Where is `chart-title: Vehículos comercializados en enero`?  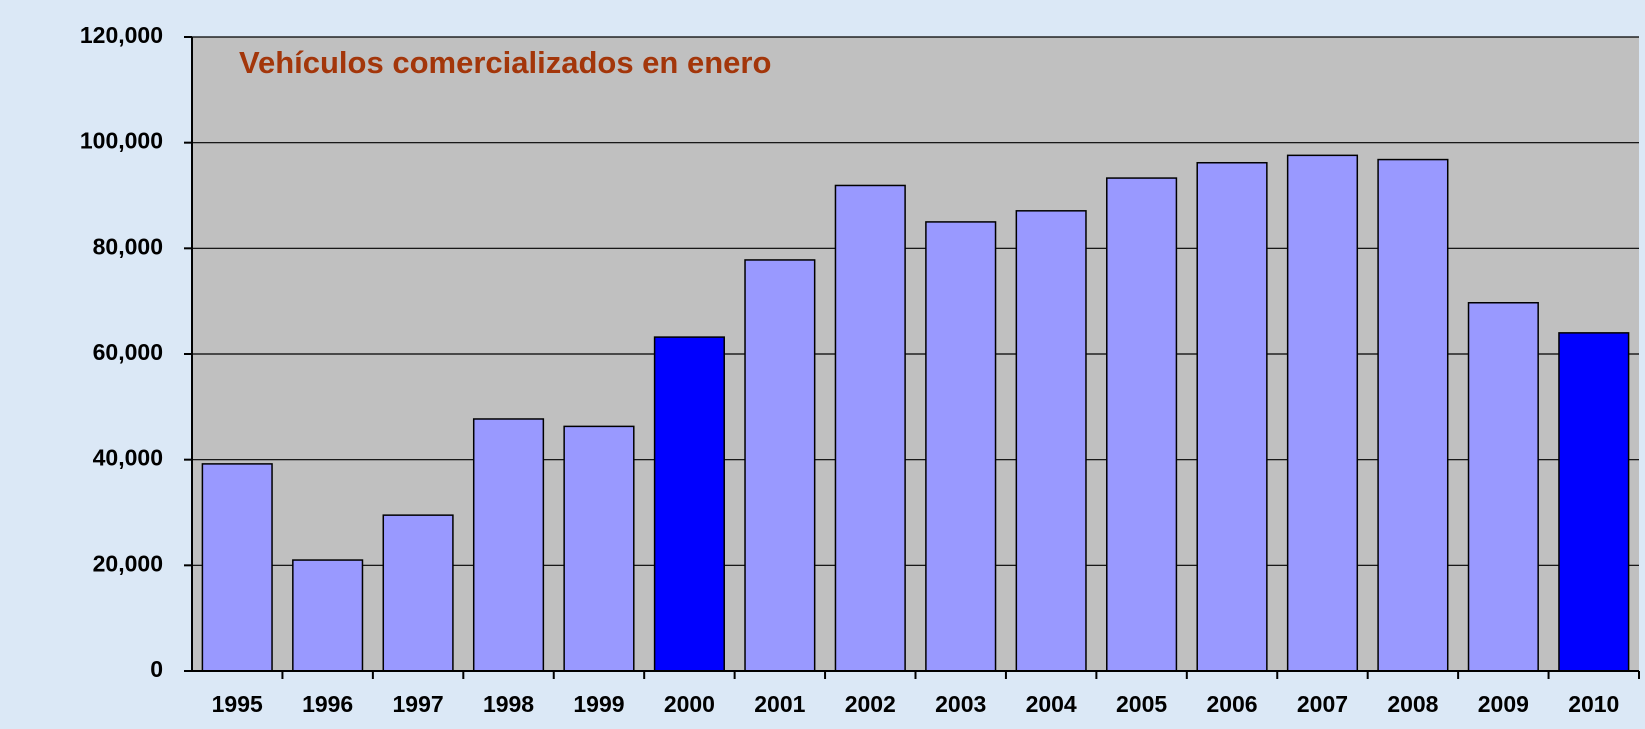 chart-title: Vehículos comercializados en enero is located at coordinates (505, 62).